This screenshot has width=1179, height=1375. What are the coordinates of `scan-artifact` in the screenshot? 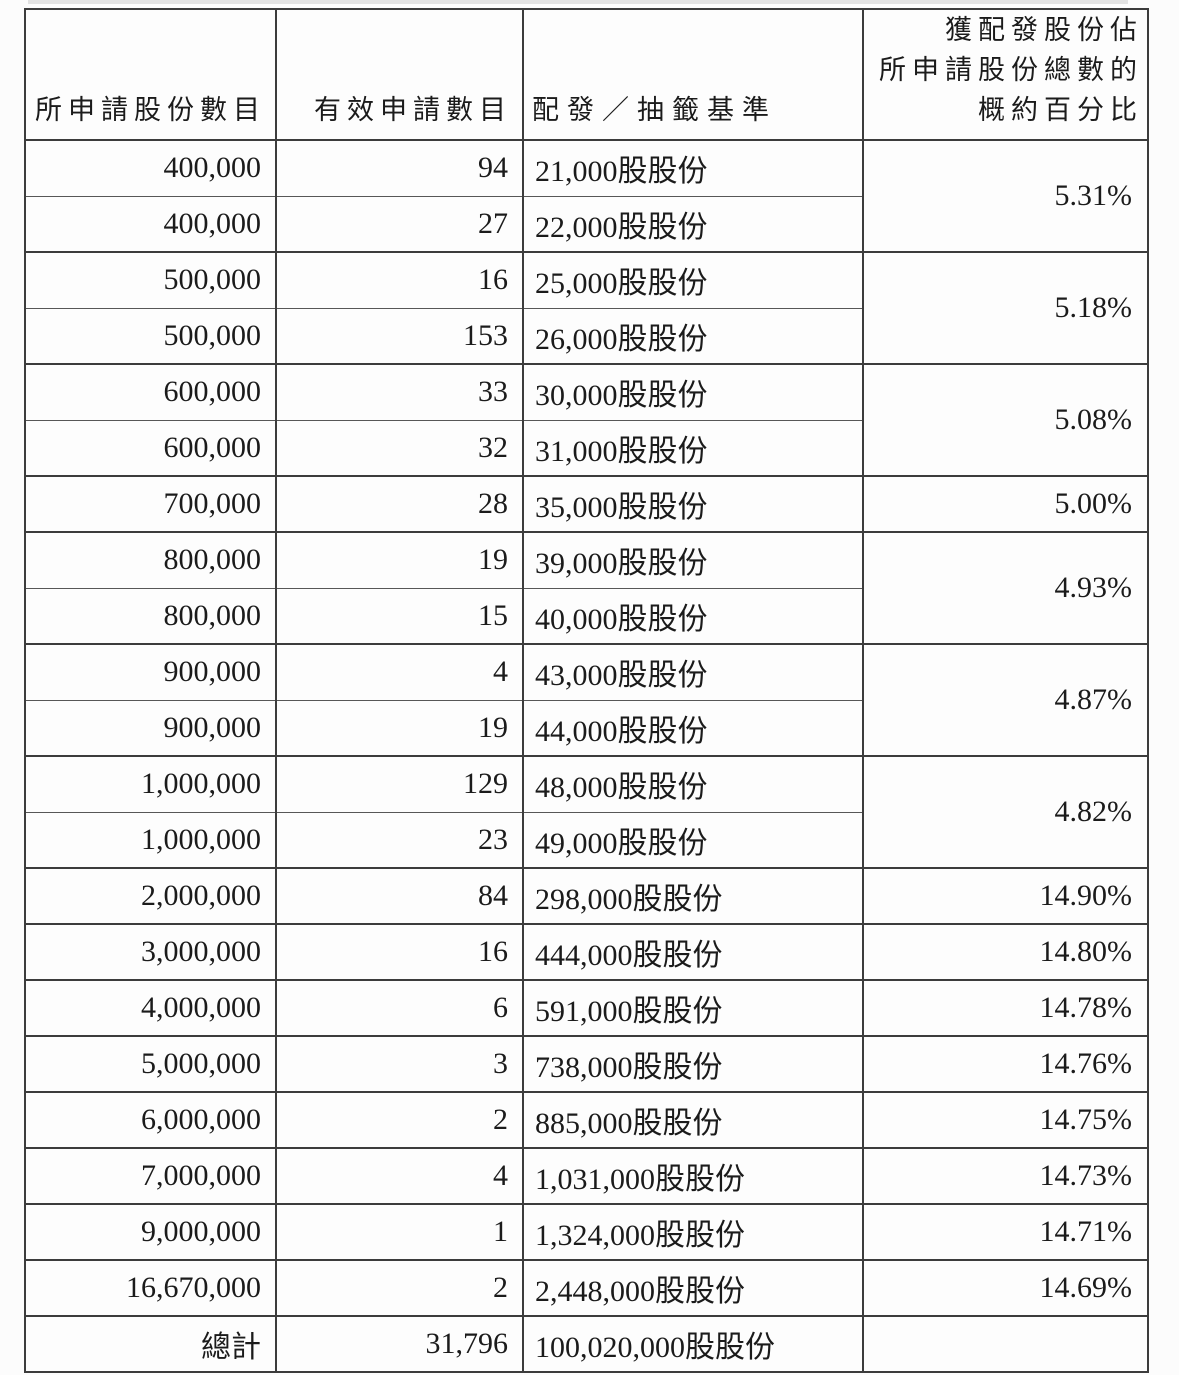 It's located at (578, 2).